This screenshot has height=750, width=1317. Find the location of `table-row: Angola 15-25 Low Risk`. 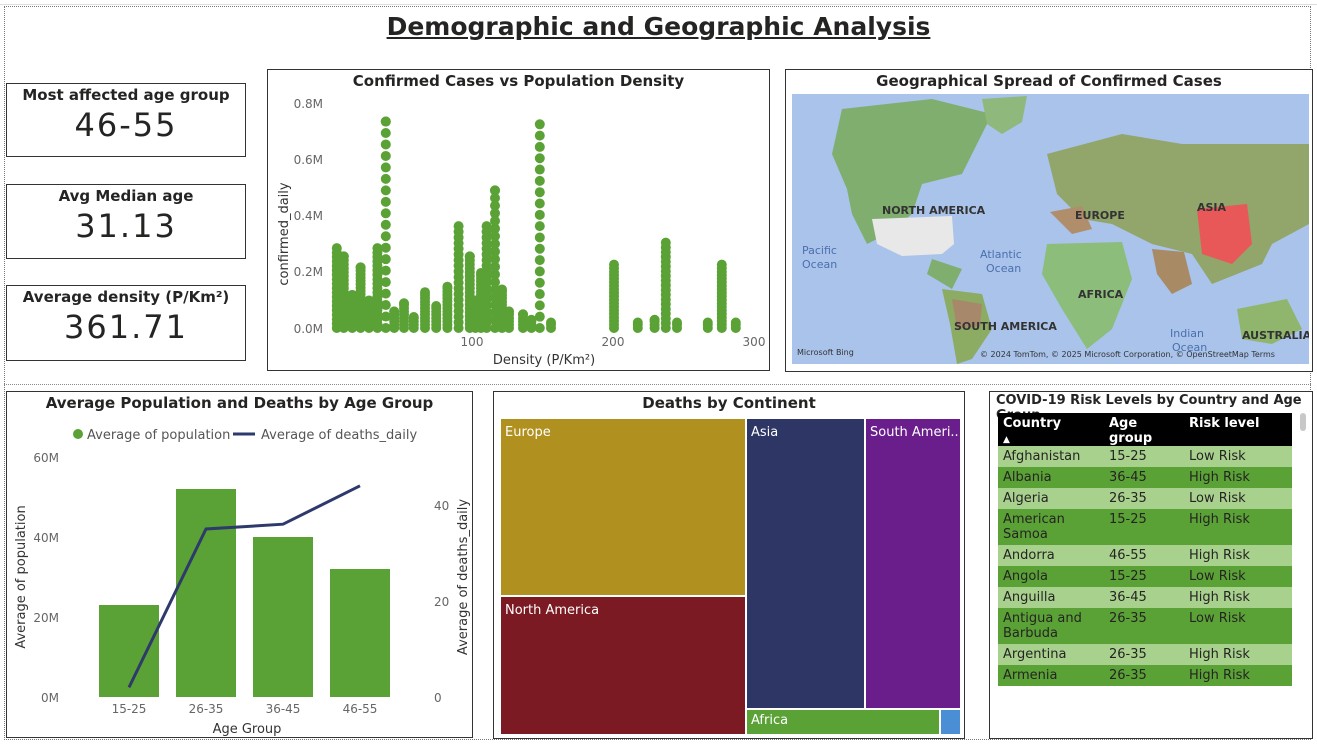

table-row: Angola 15-25 Low Risk is located at coordinates (1145, 576).